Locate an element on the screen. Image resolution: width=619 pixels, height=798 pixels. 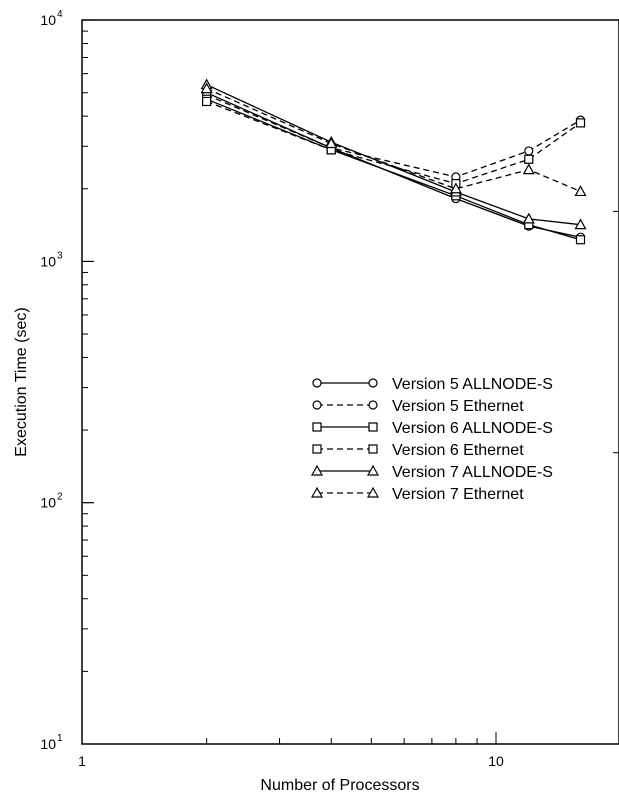
legend-label: Version 6 ALLNODE-S is located at coordinates (472, 428).